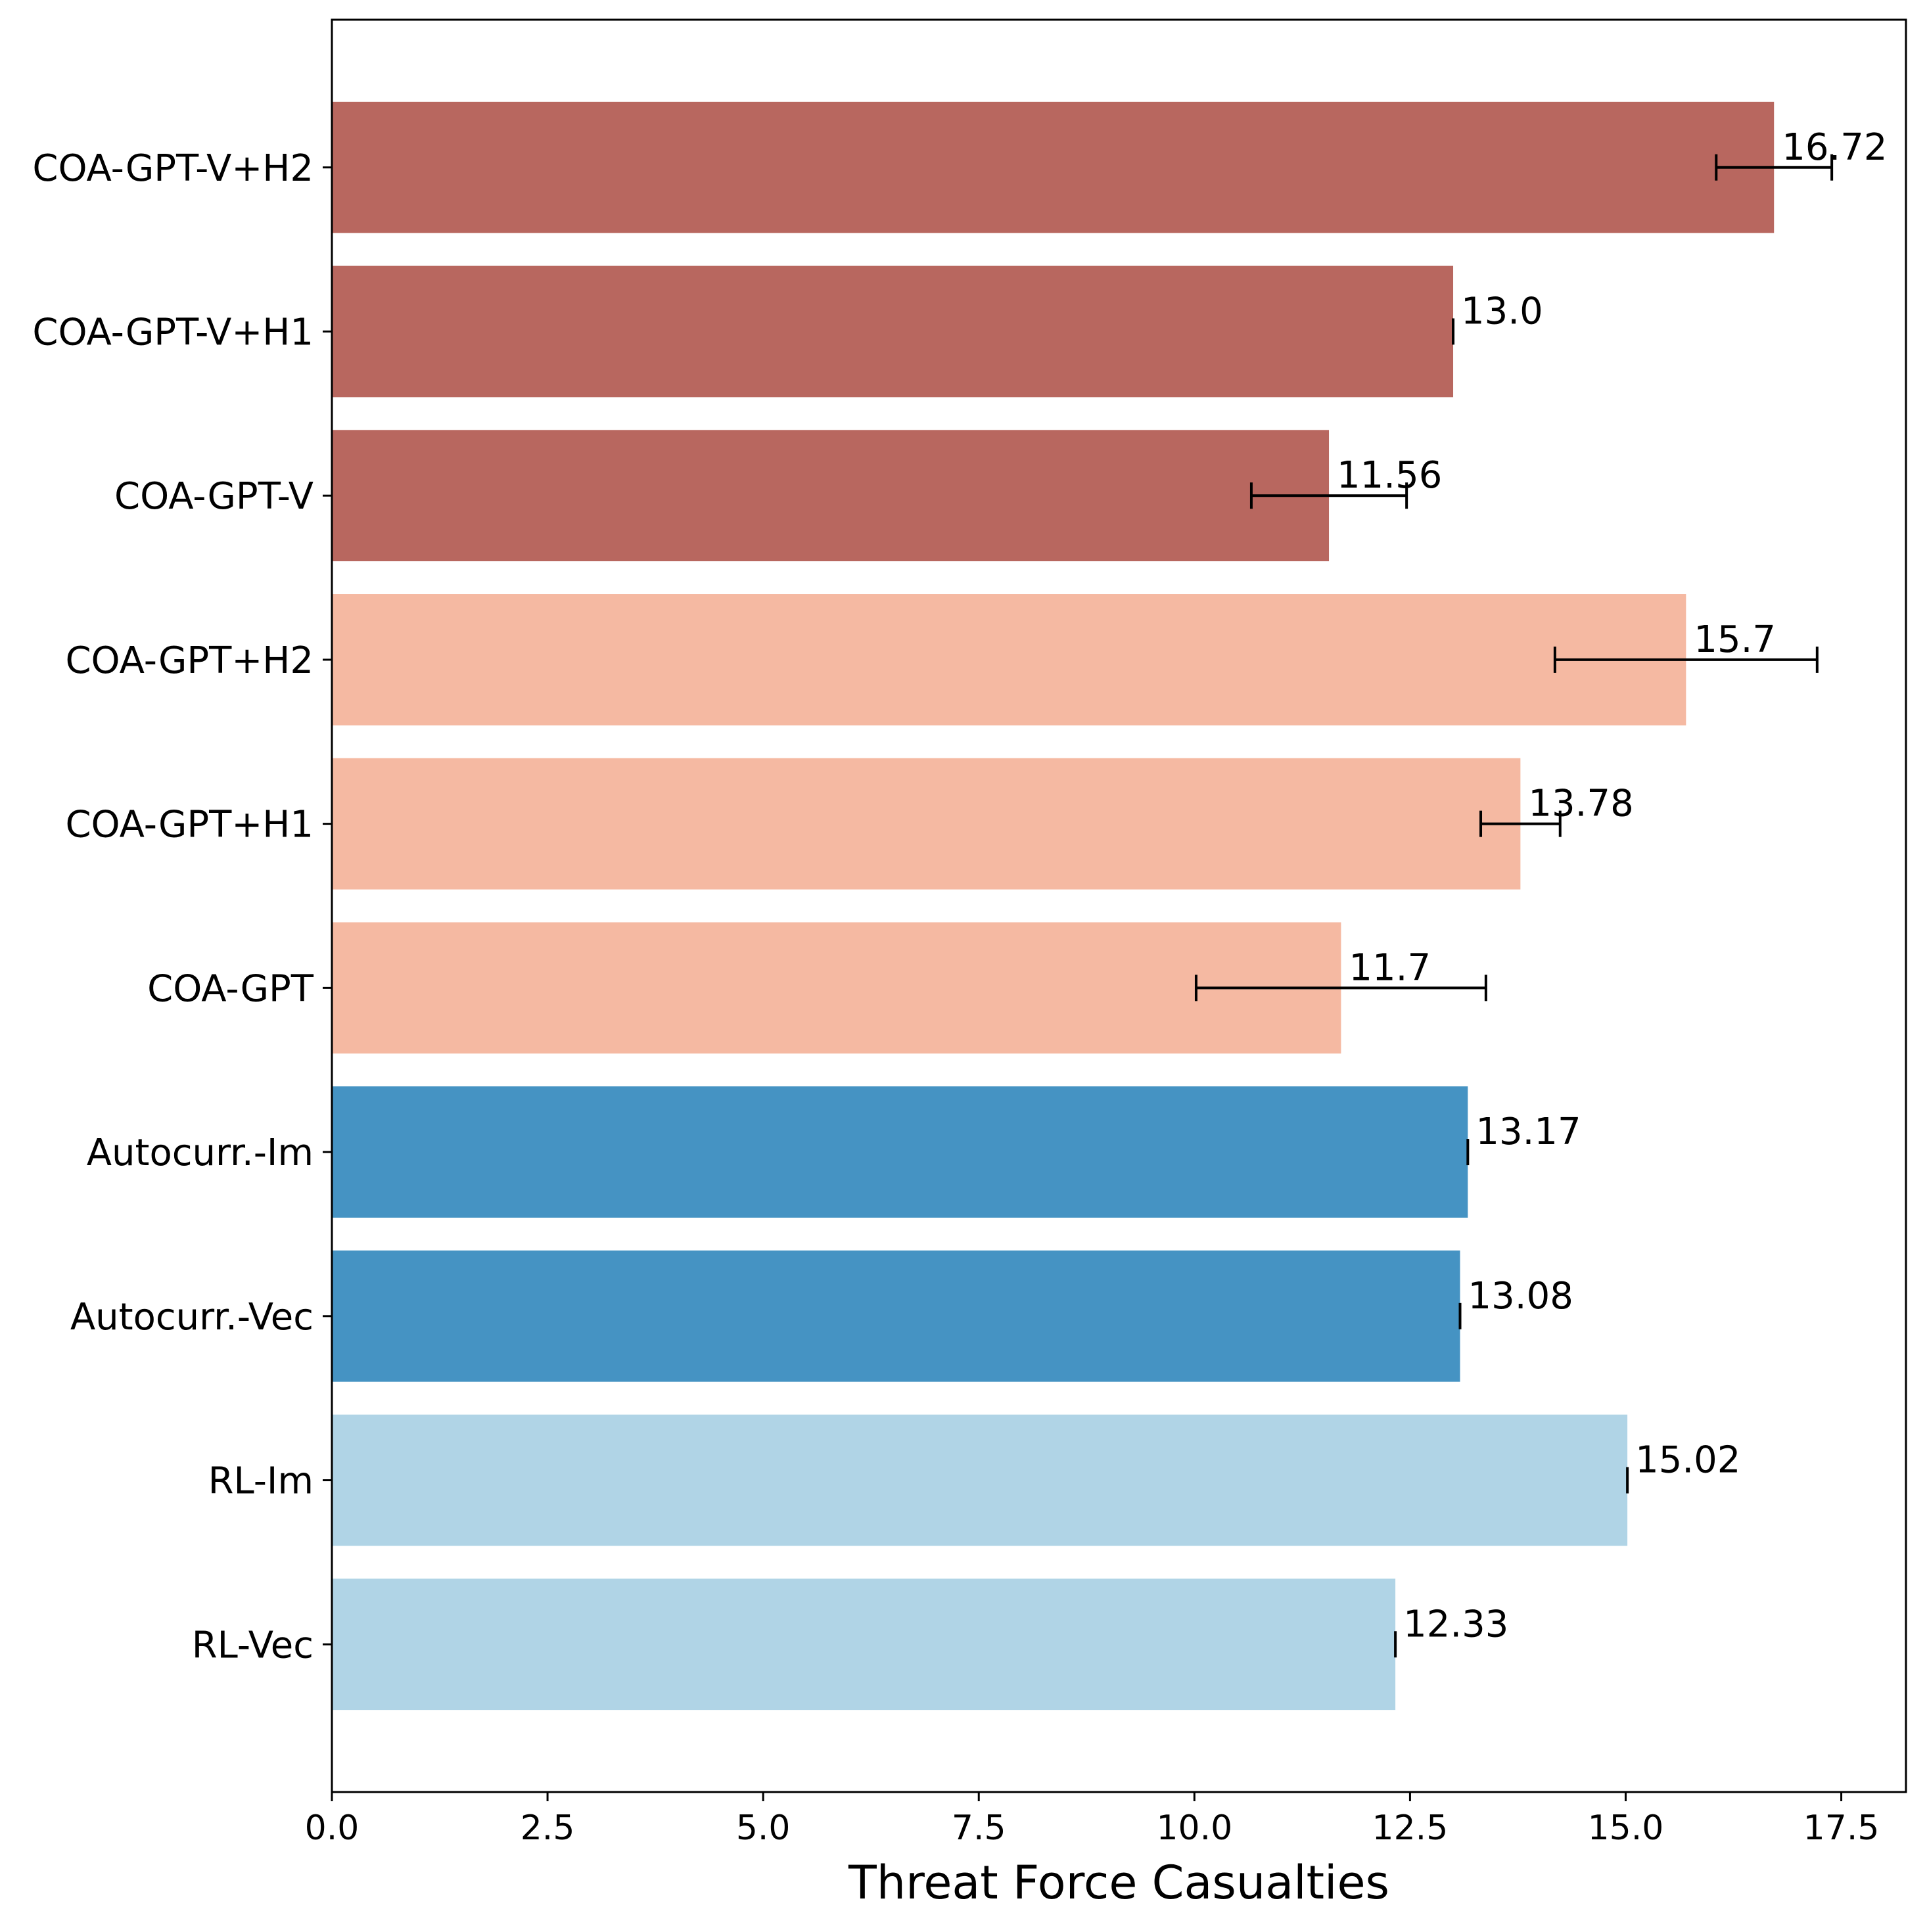 The image size is (1927, 1932). Describe the element at coordinates (1834, 147) in the screenshot. I see `value-label-coa-gpt-v-h2: 16.72` at that location.